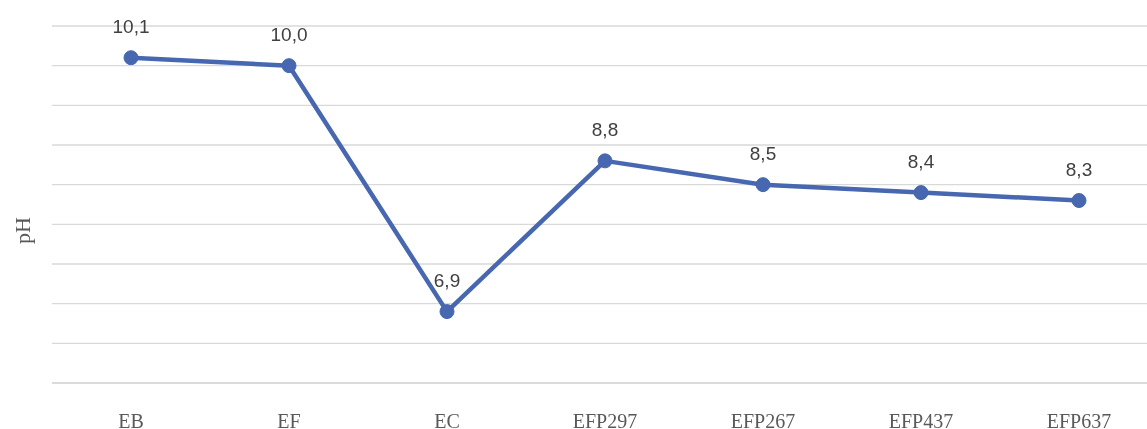  Describe the element at coordinates (447, 419) in the screenshot. I see `x-tick-label: EC` at that location.